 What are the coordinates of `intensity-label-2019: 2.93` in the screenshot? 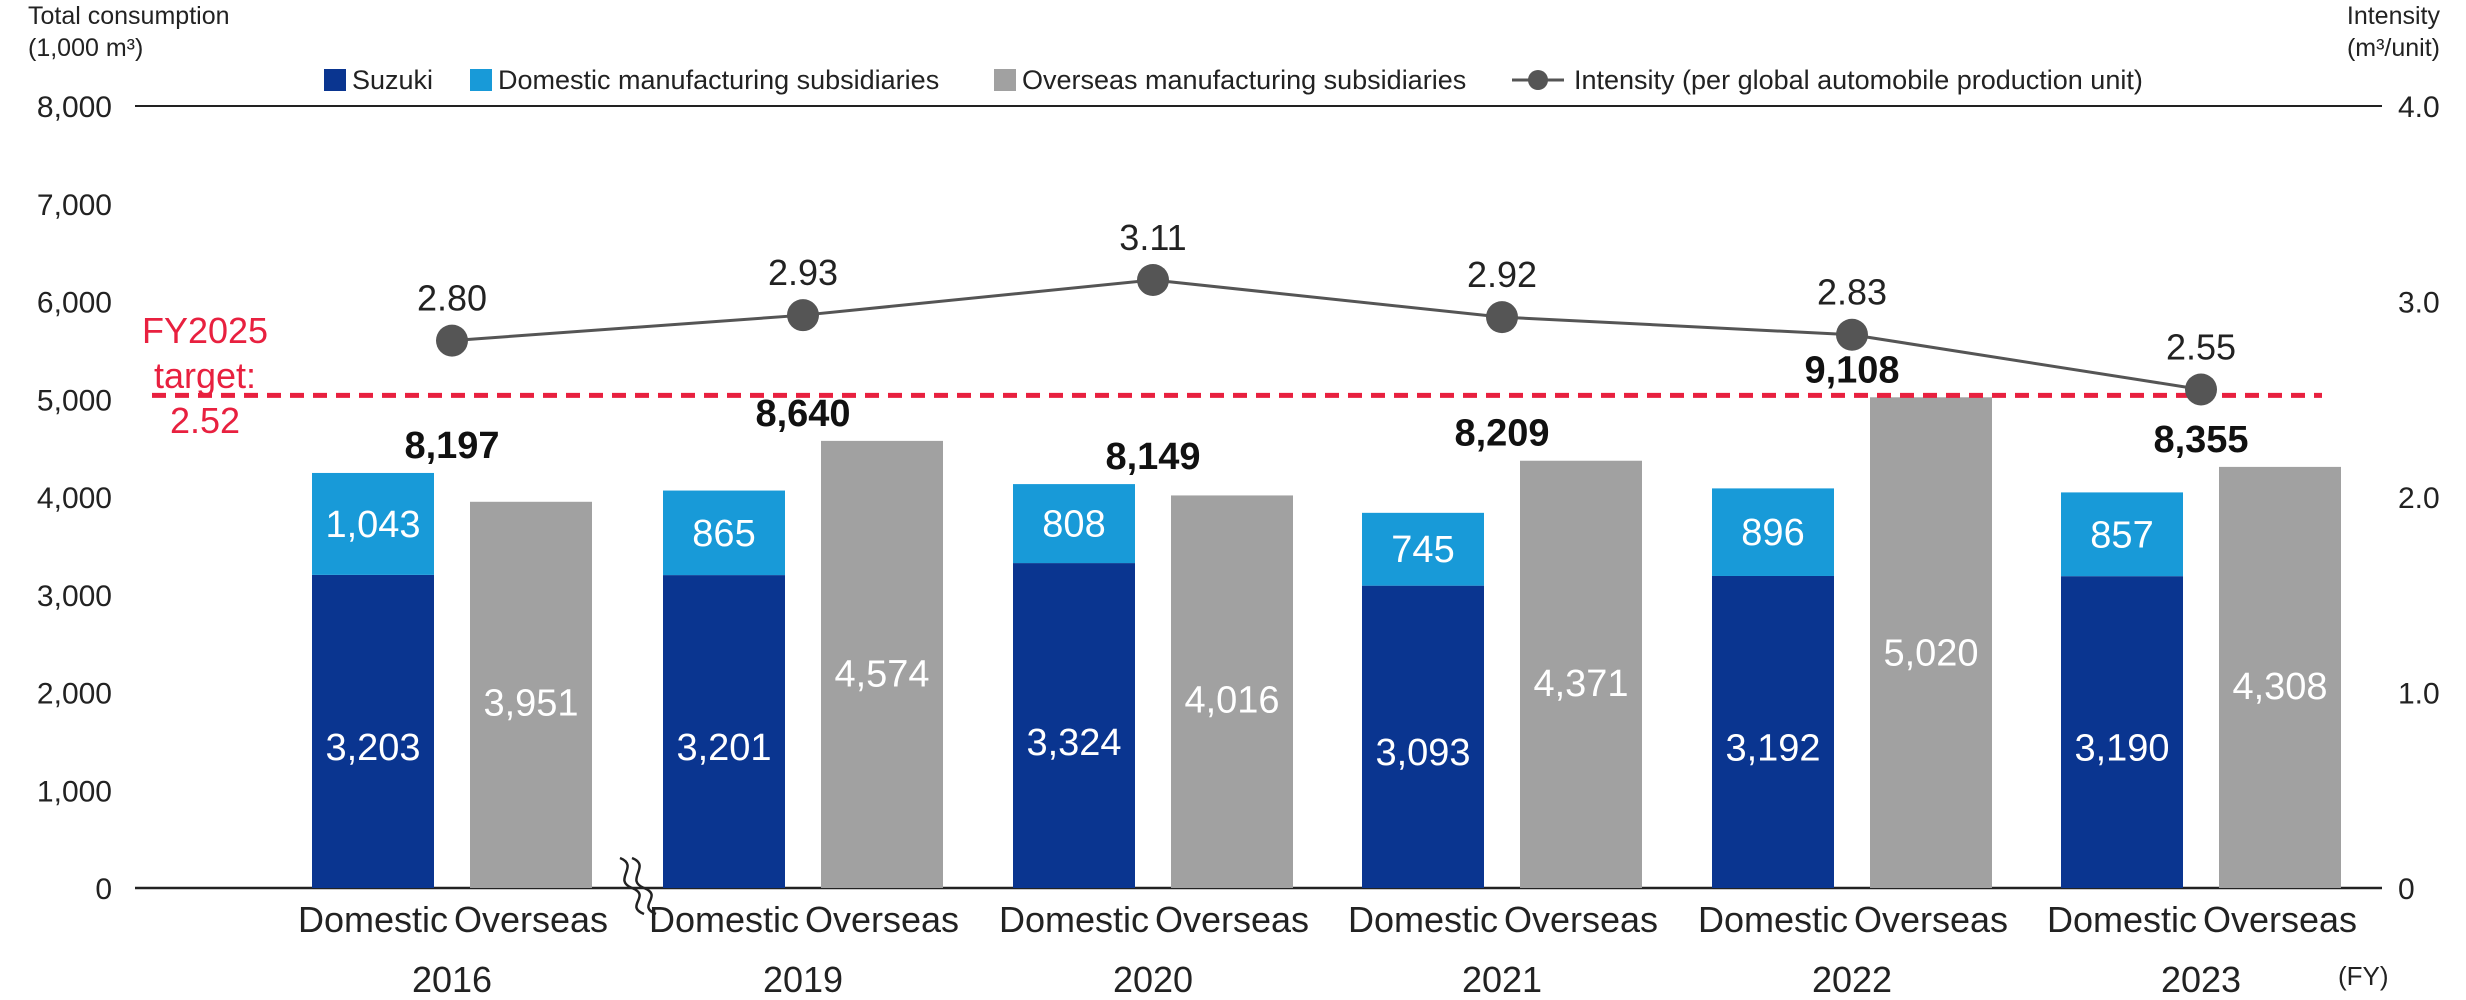 It's located at (803, 272).